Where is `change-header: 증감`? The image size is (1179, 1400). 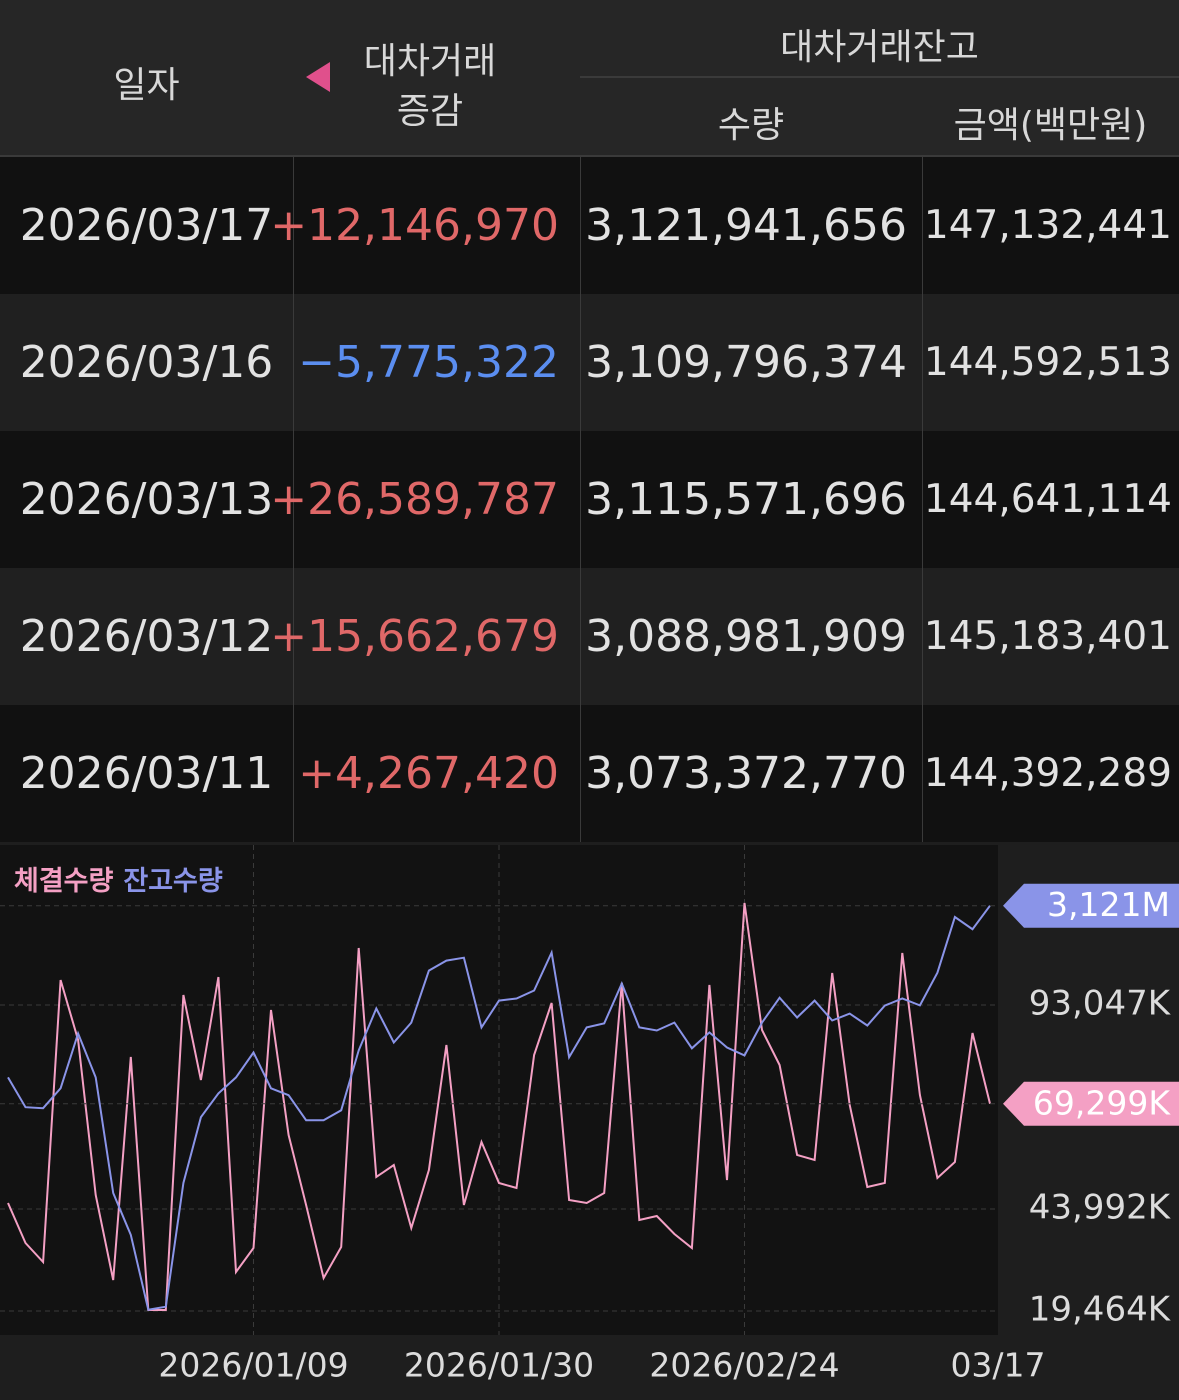
change-header: 증감 is located at coordinates (430, 111).